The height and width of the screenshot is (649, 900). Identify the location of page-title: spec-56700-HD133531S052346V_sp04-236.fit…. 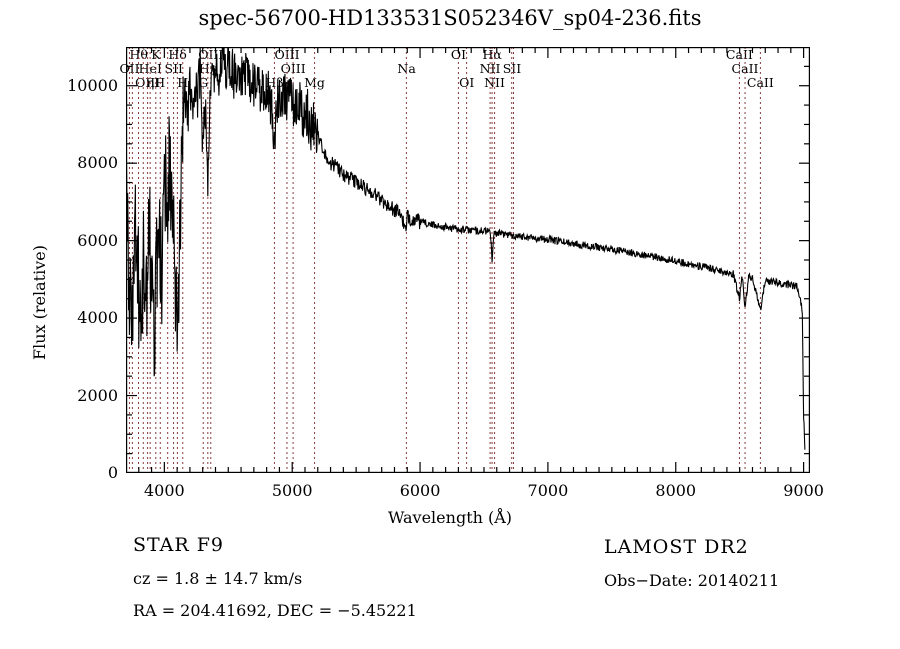
(450, 18).